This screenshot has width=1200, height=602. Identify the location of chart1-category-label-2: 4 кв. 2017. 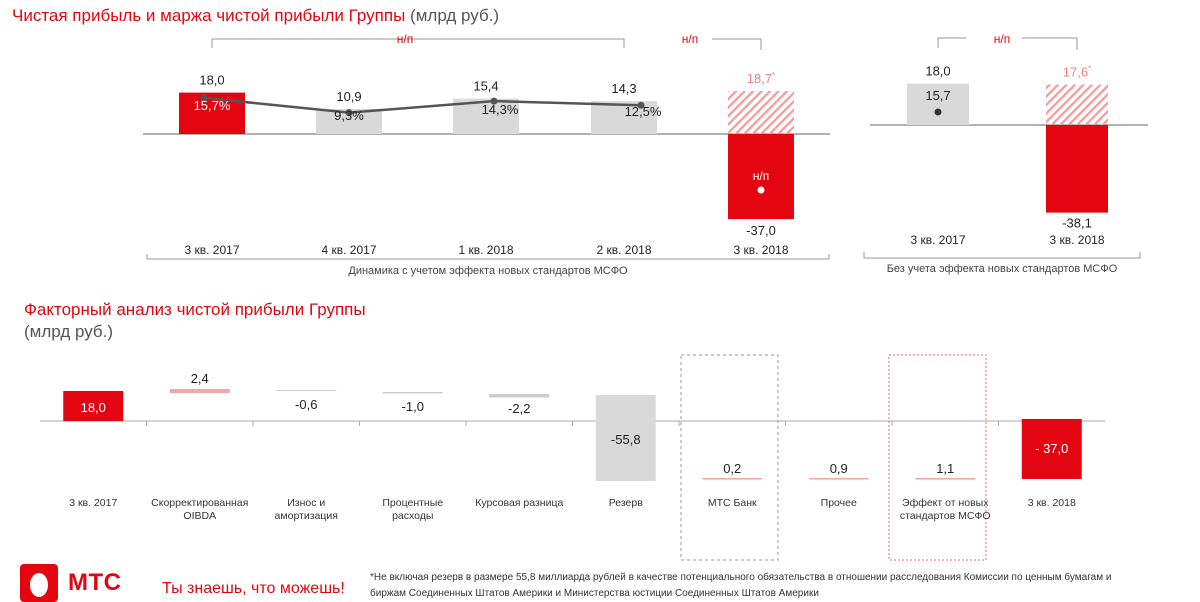
(349, 250).